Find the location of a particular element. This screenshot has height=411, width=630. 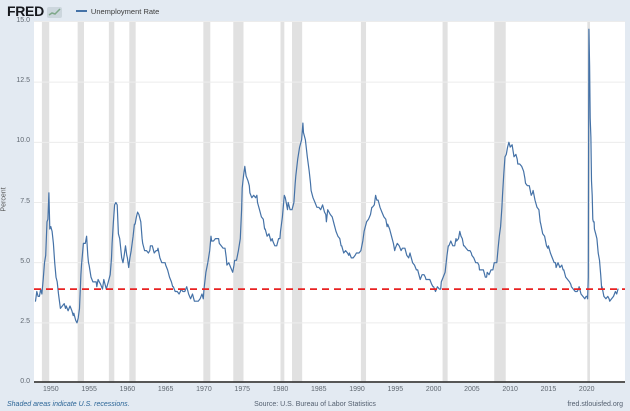

y-tick-label: 15.0 is located at coordinates (23, 20).